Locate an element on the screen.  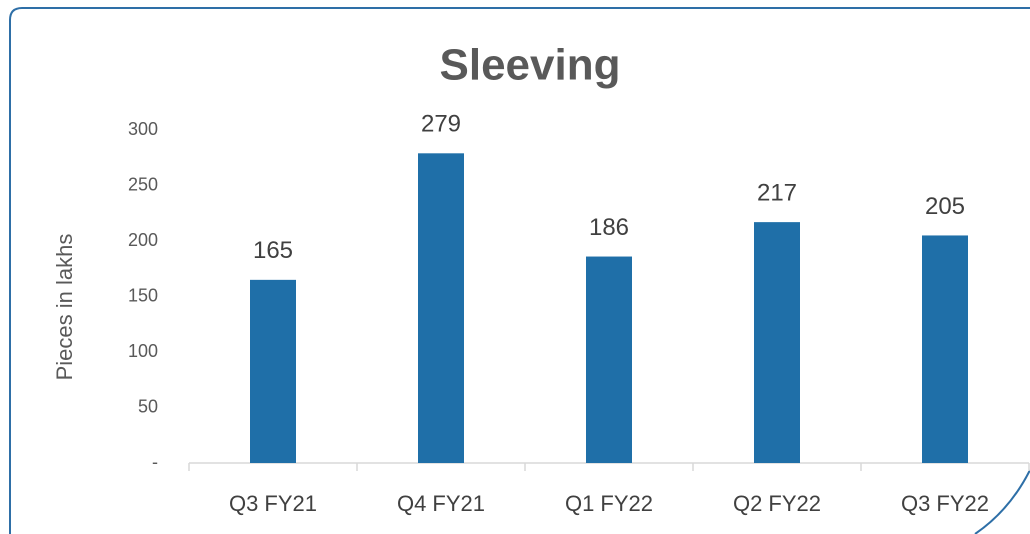
y-axis-label: Pieces in lakhs is located at coordinates (64, 307).